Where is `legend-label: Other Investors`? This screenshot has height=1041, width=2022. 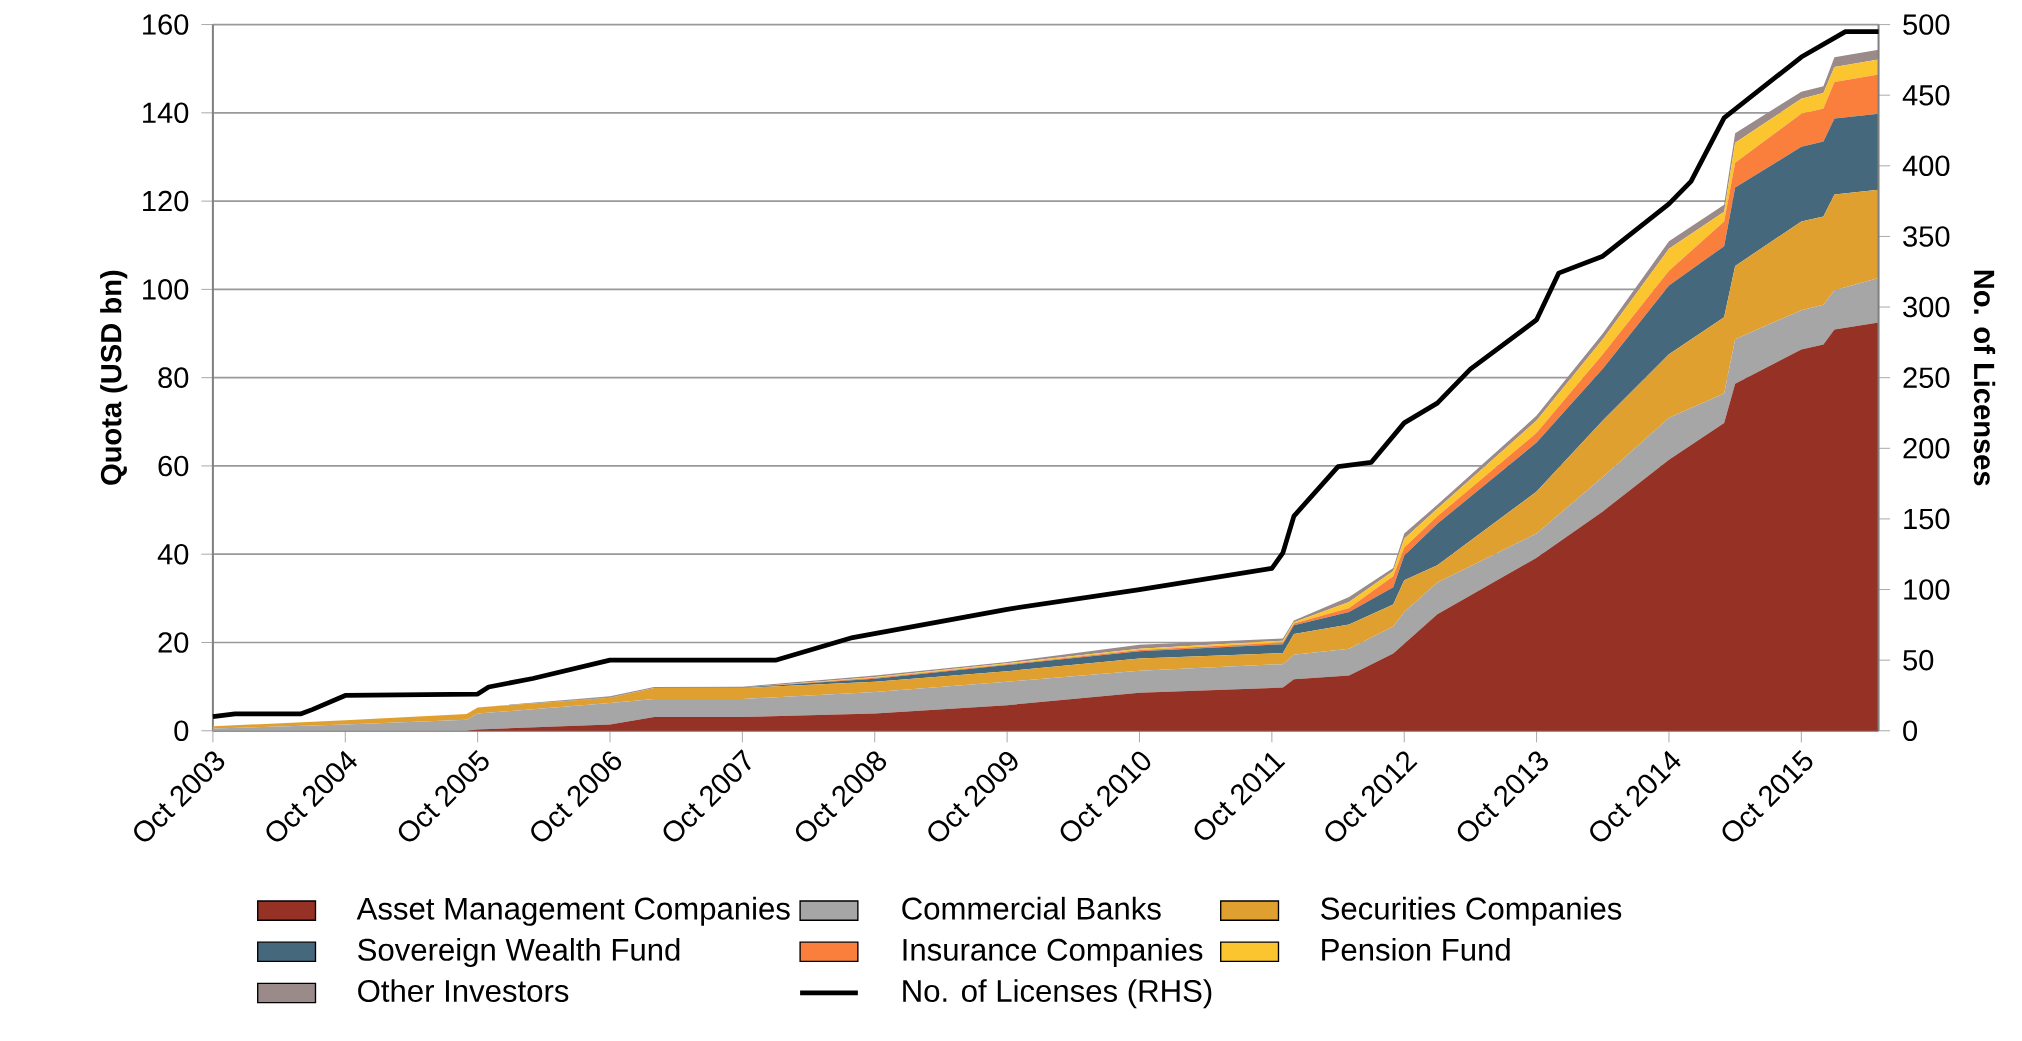
legend-label: Other Investors is located at coordinates (463, 991).